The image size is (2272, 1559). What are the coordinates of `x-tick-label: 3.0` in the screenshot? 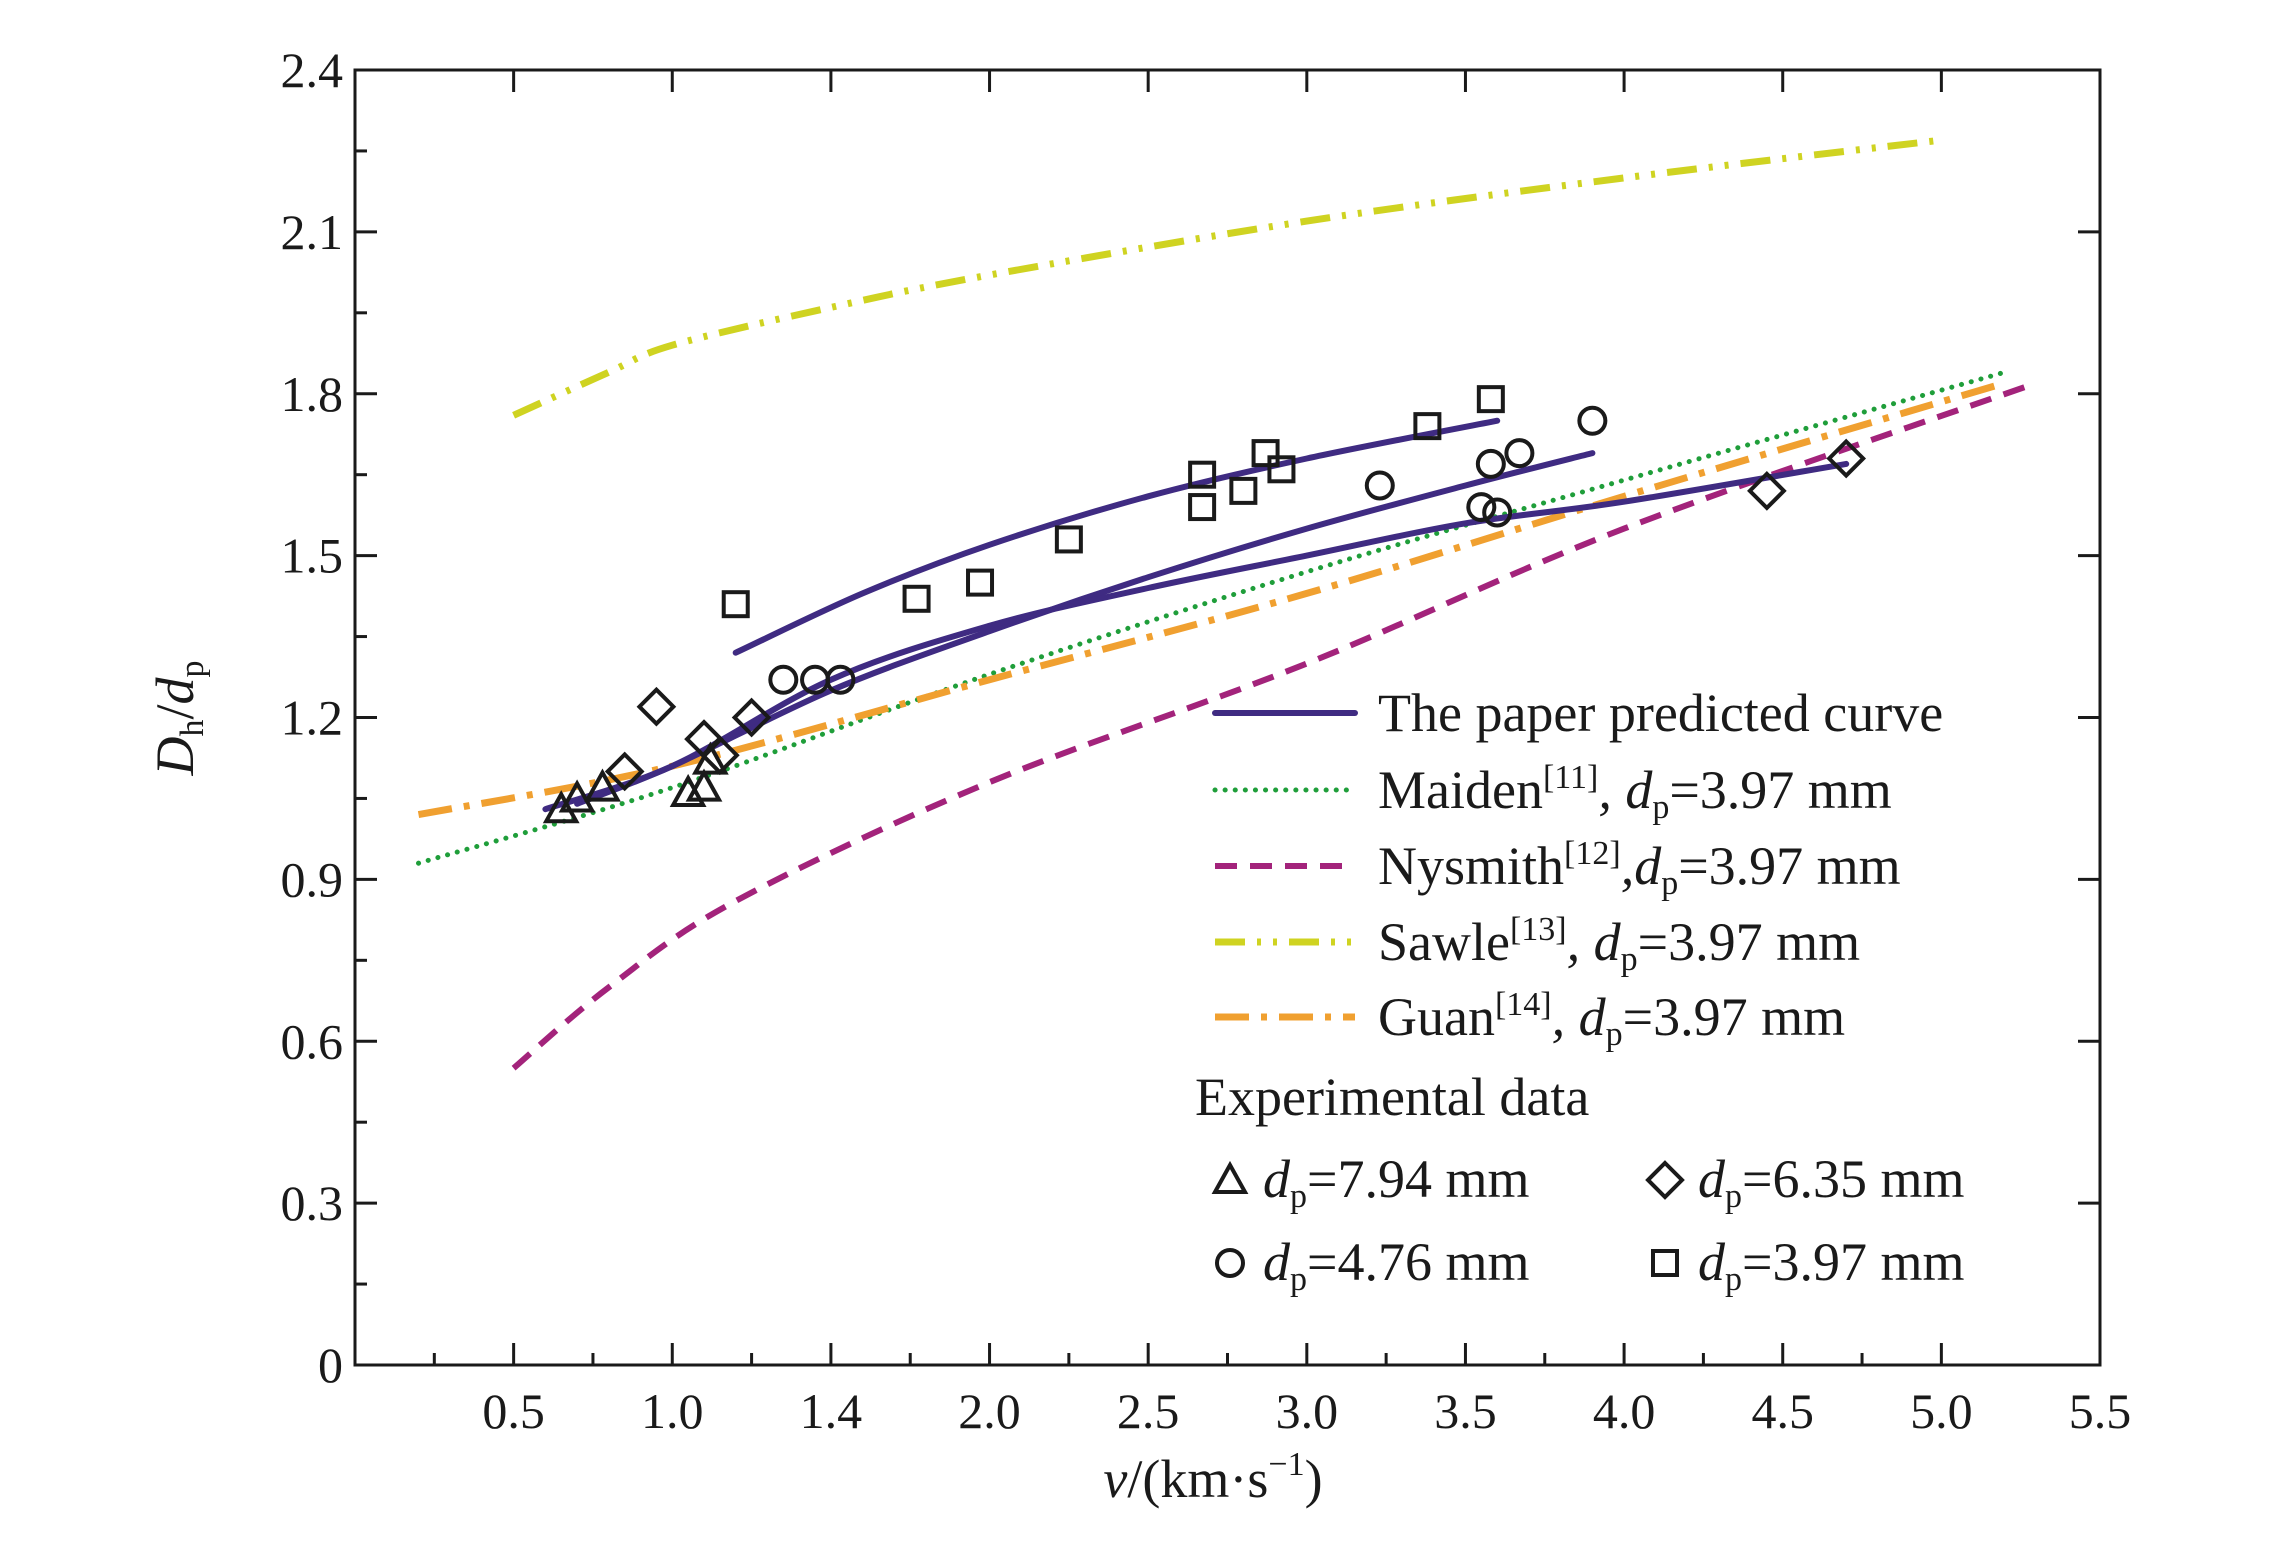 It's located at (1307, 1411).